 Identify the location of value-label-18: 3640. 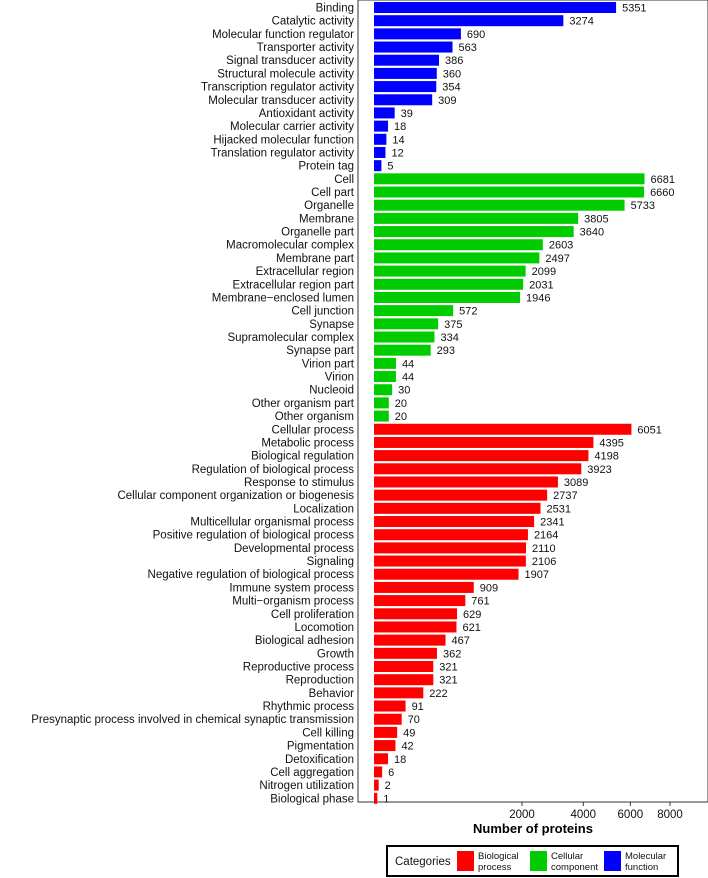
(592, 233).